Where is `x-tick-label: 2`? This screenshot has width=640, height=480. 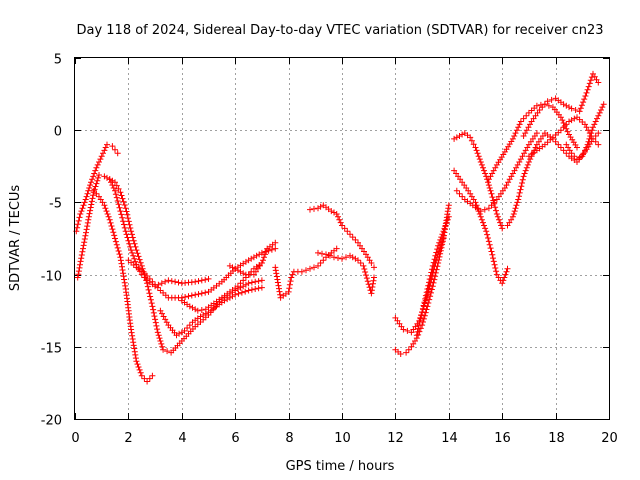
x-tick-label: 2 is located at coordinates (128, 438).